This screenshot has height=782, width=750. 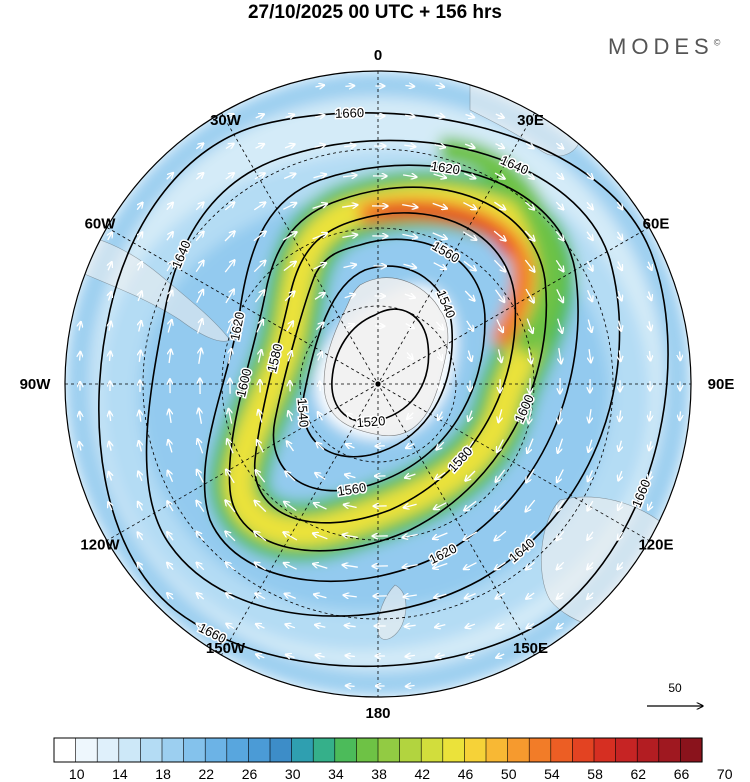 I want to click on copyright-mark: ©, so click(x=717, y=42).